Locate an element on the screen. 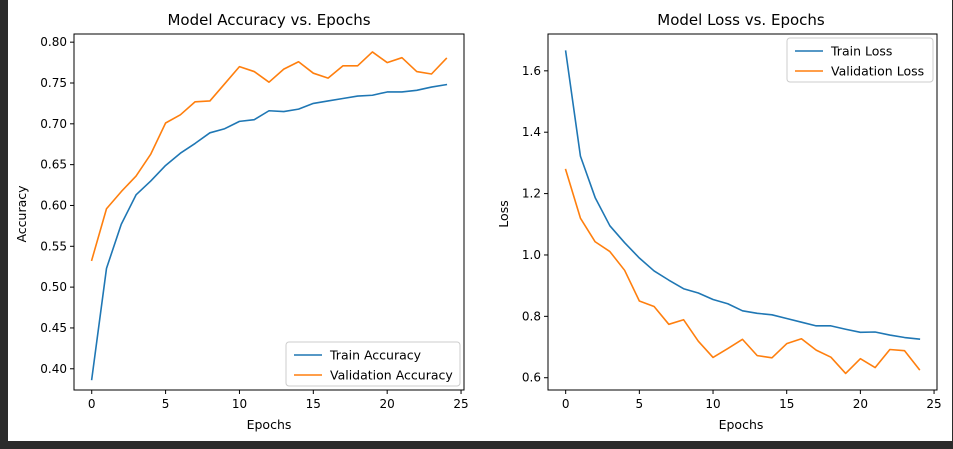  loss-x-tick-label: 20 is located at coordinates (860, 404).